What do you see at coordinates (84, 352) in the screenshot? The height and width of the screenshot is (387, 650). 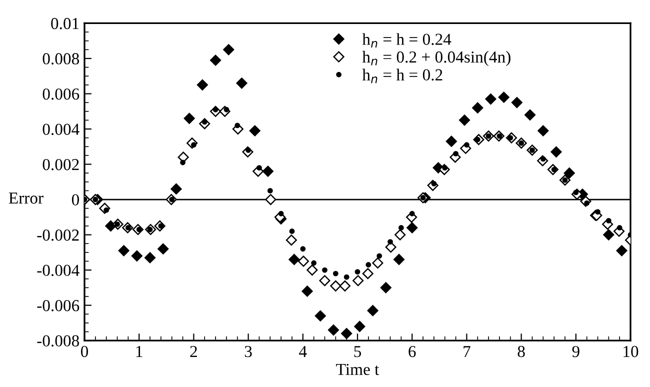 I see `x-tick-label: 0` at bounding box center [84, 352].